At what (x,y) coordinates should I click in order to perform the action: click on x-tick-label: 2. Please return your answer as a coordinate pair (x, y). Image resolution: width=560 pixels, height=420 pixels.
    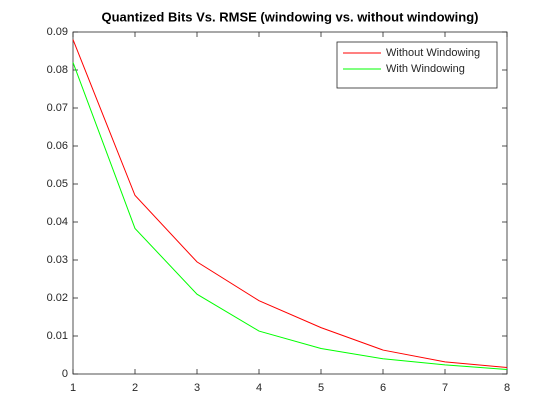
    Looking at the image, I should click on (135, 388).